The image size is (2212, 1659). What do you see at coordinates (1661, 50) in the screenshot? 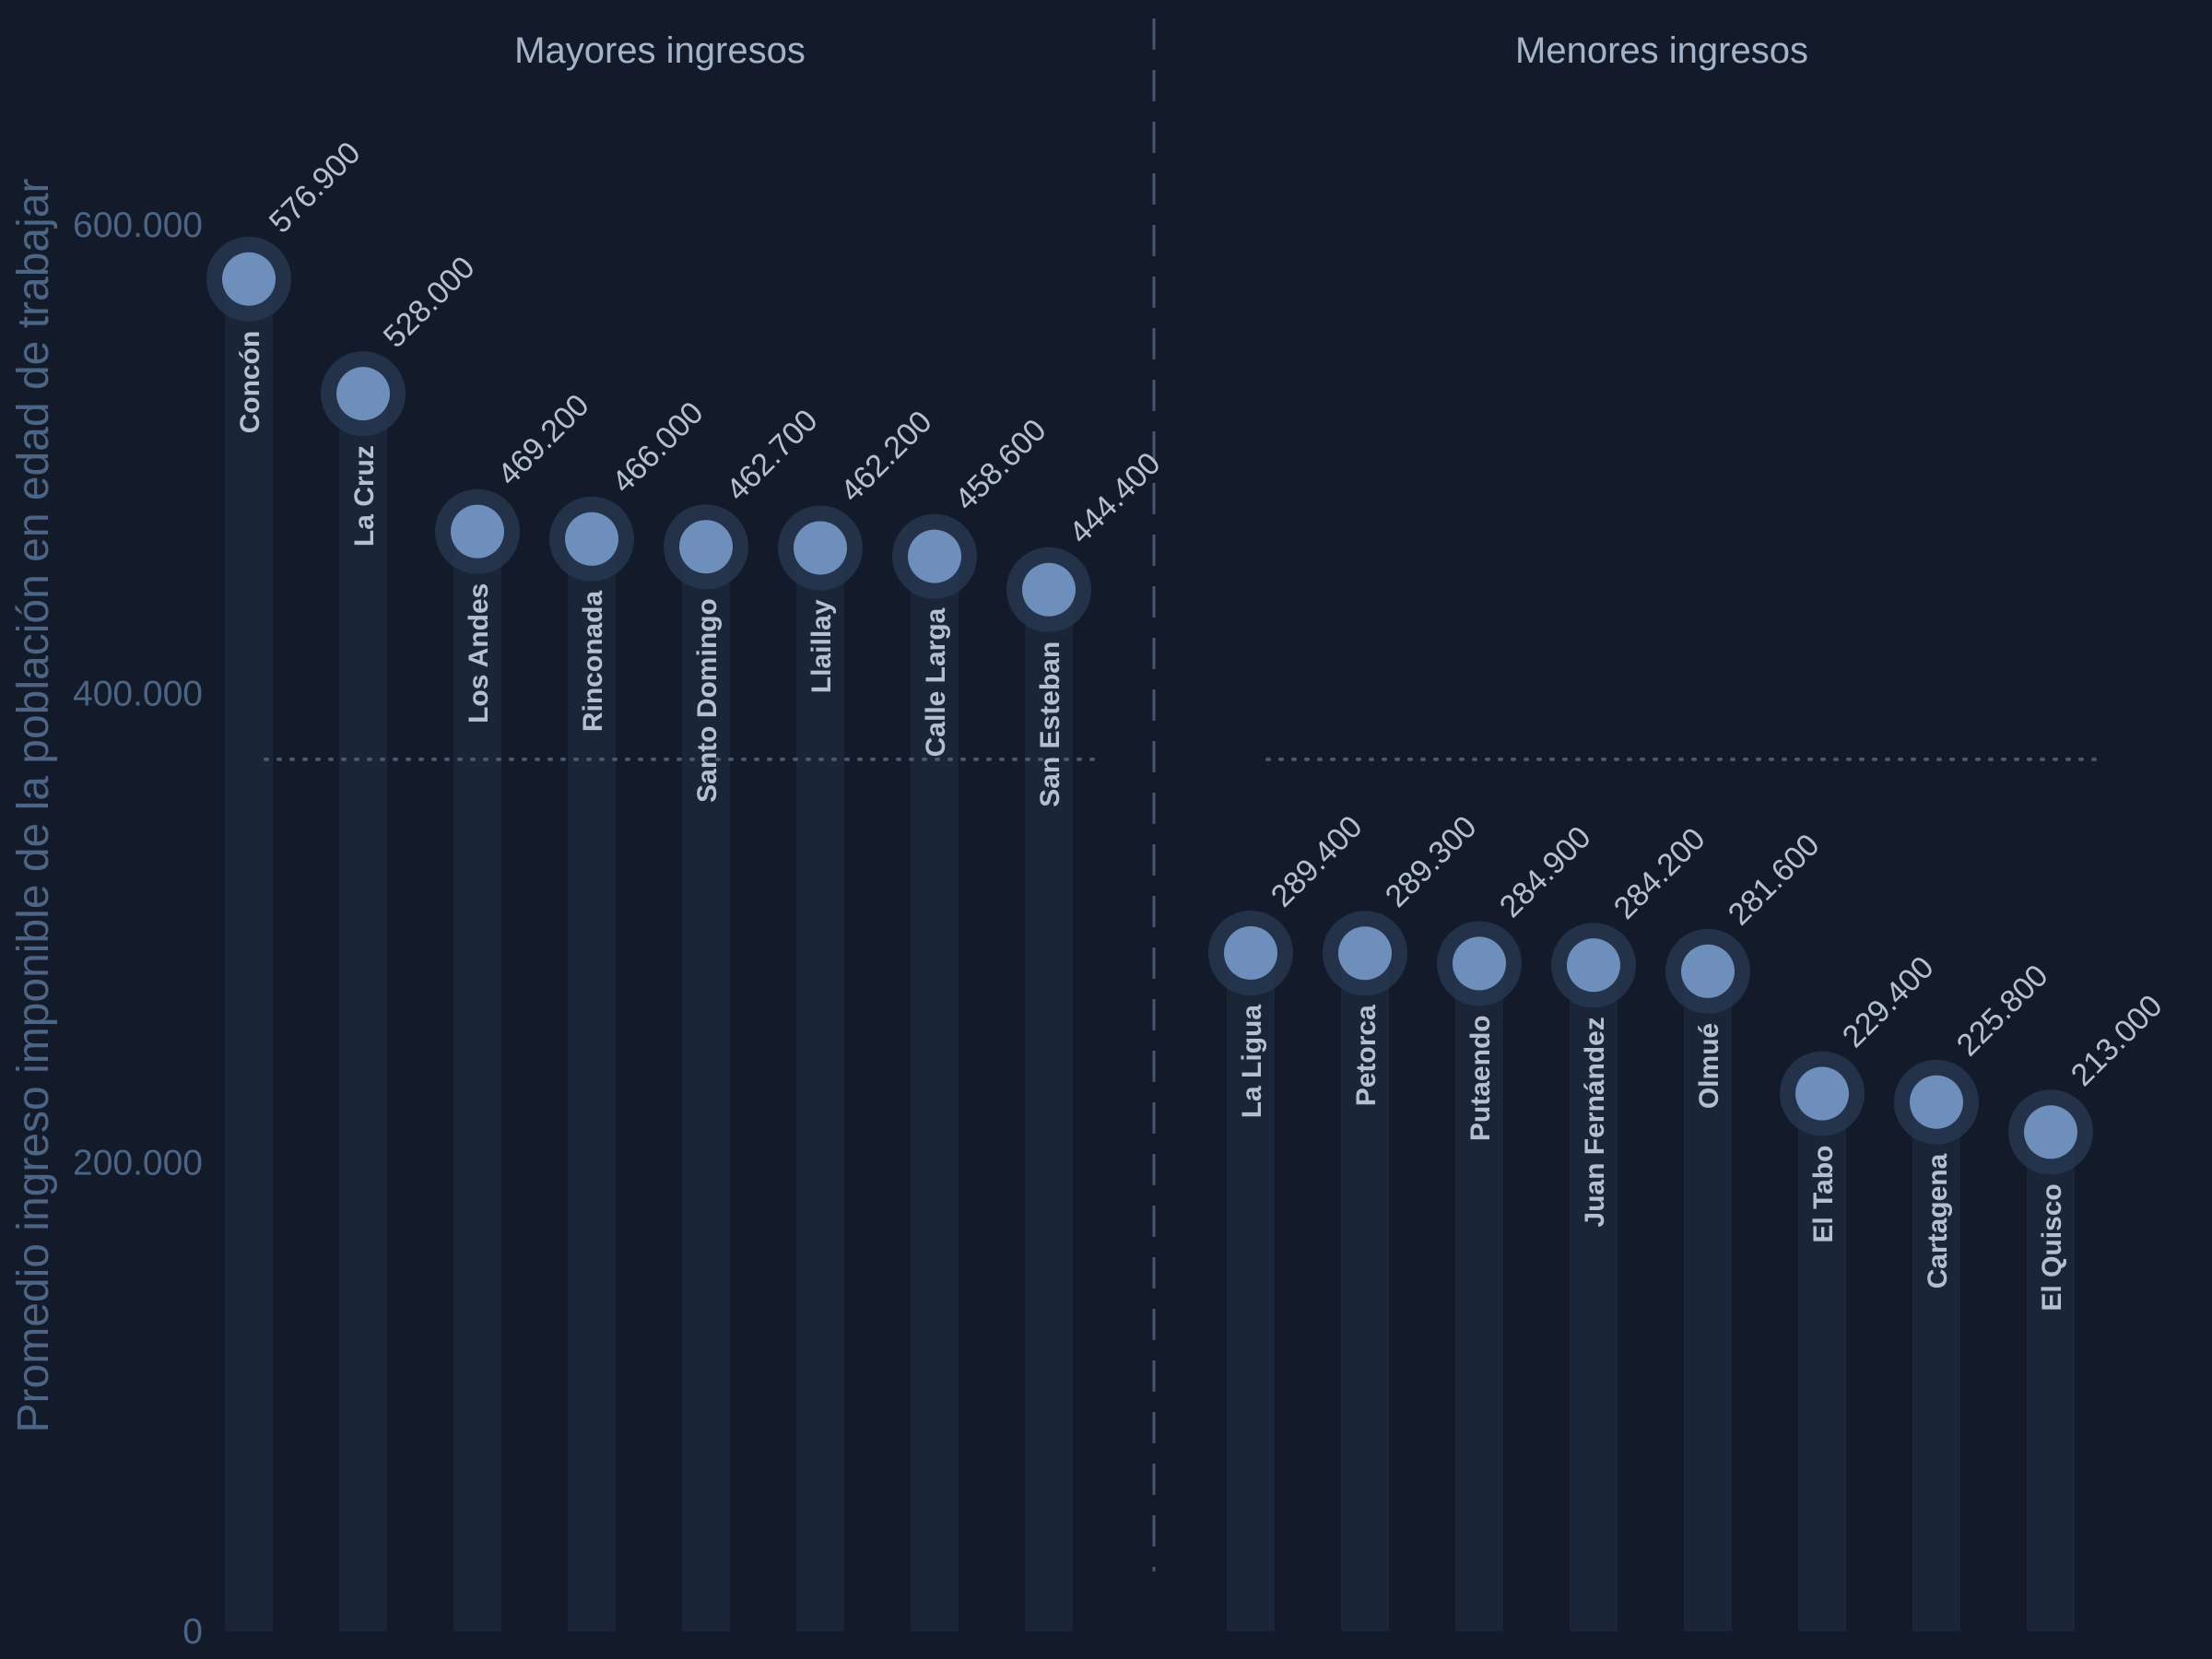
I see `group-title: Menores ingresos` at bounding box center [1661, 50].